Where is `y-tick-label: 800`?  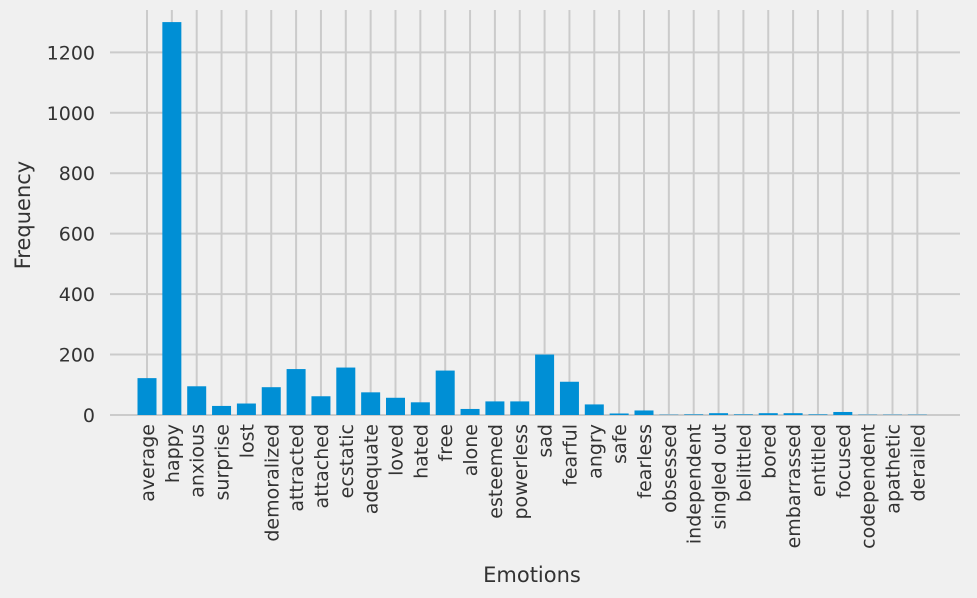
y-tick-label: 800 is located at coordinates (77, 174).